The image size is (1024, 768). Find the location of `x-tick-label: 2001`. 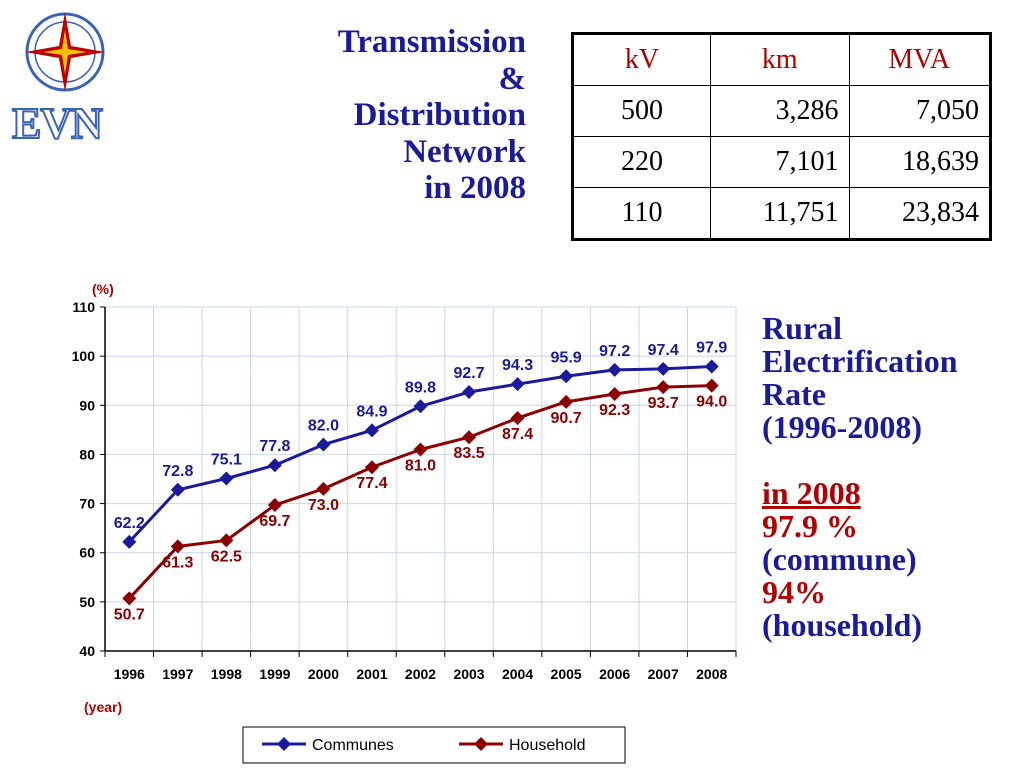

x-tick-label: 2001 is located at coordinates (371, 674).